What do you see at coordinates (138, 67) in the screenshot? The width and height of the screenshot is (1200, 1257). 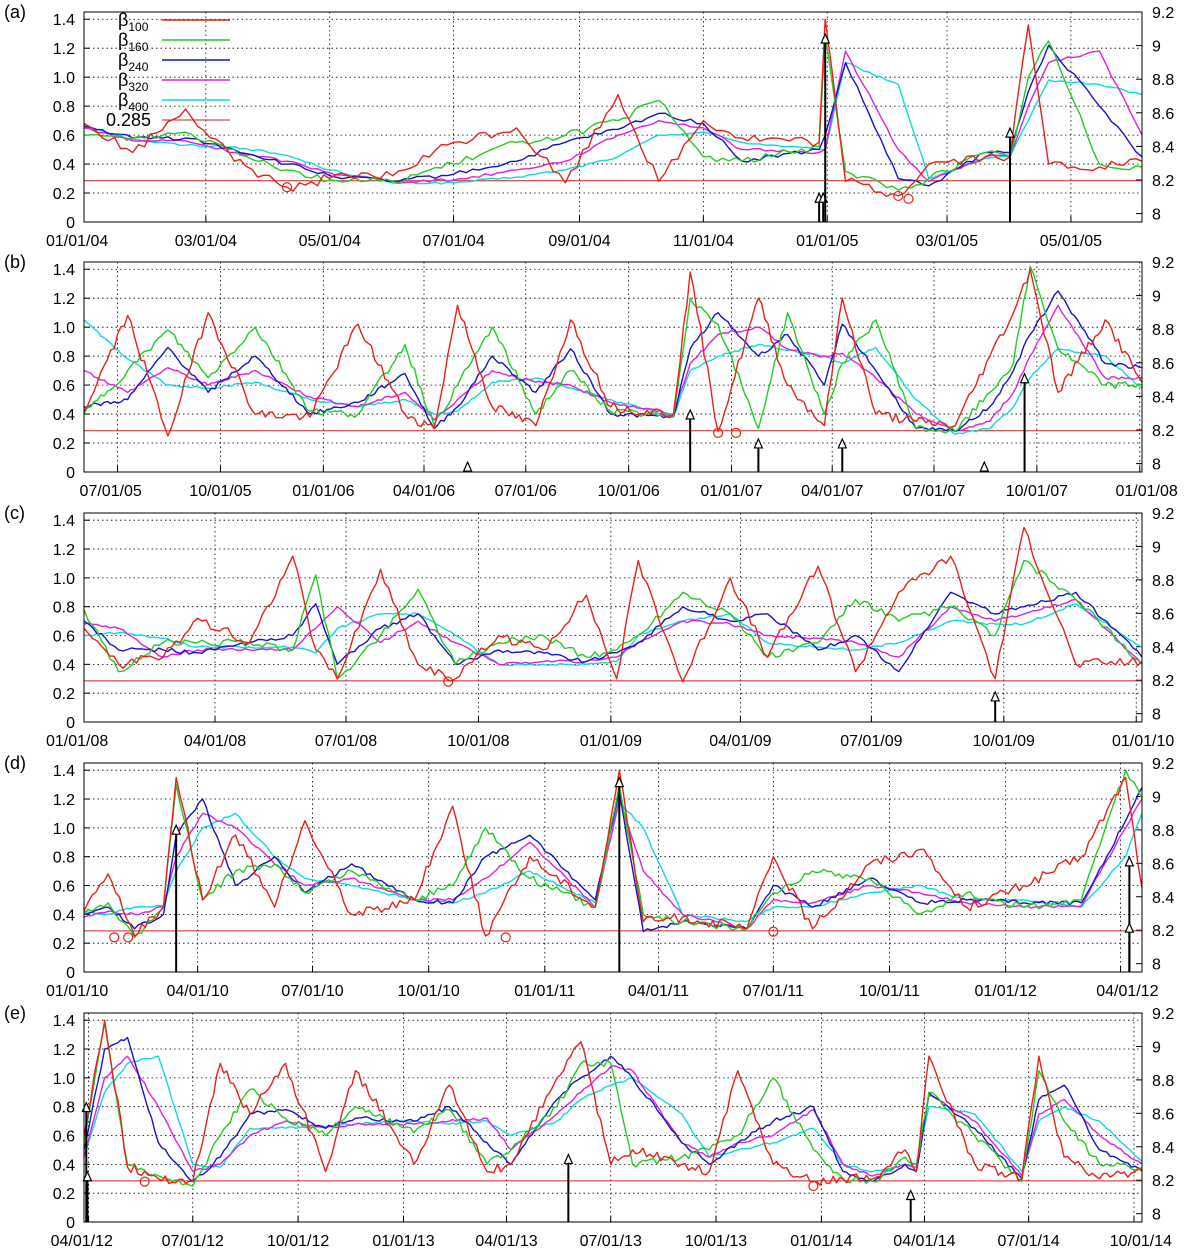 I see `legend-subscript: 240` at bounding box center [138, 67].